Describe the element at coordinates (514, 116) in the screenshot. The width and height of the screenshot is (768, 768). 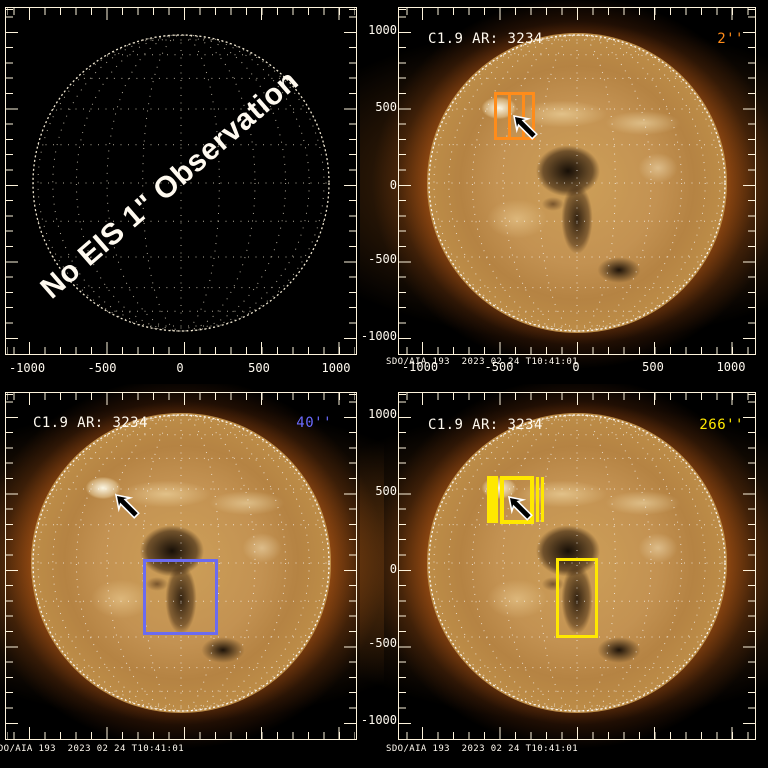
I see `fov-box-2arcsec-raster` at that location.